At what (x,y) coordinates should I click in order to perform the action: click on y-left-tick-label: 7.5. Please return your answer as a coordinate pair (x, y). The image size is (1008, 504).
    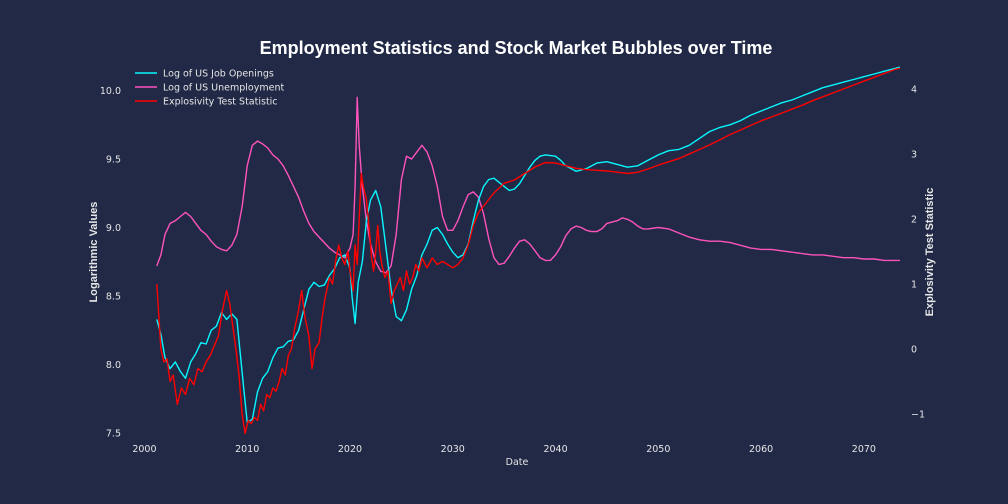
    Looking at the image, I should click on (113, 434).